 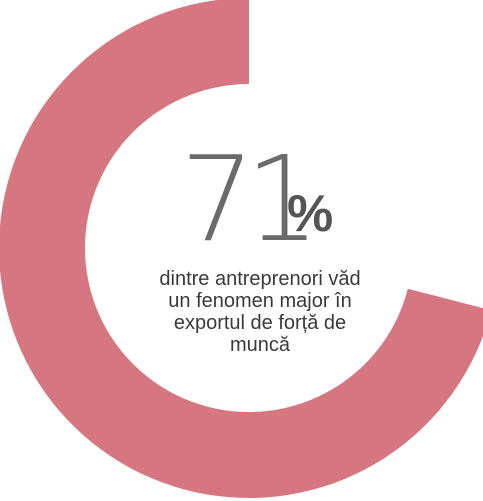 I want to click on caption-line: dintre antreprenori văd, so click(x=260, y=279).